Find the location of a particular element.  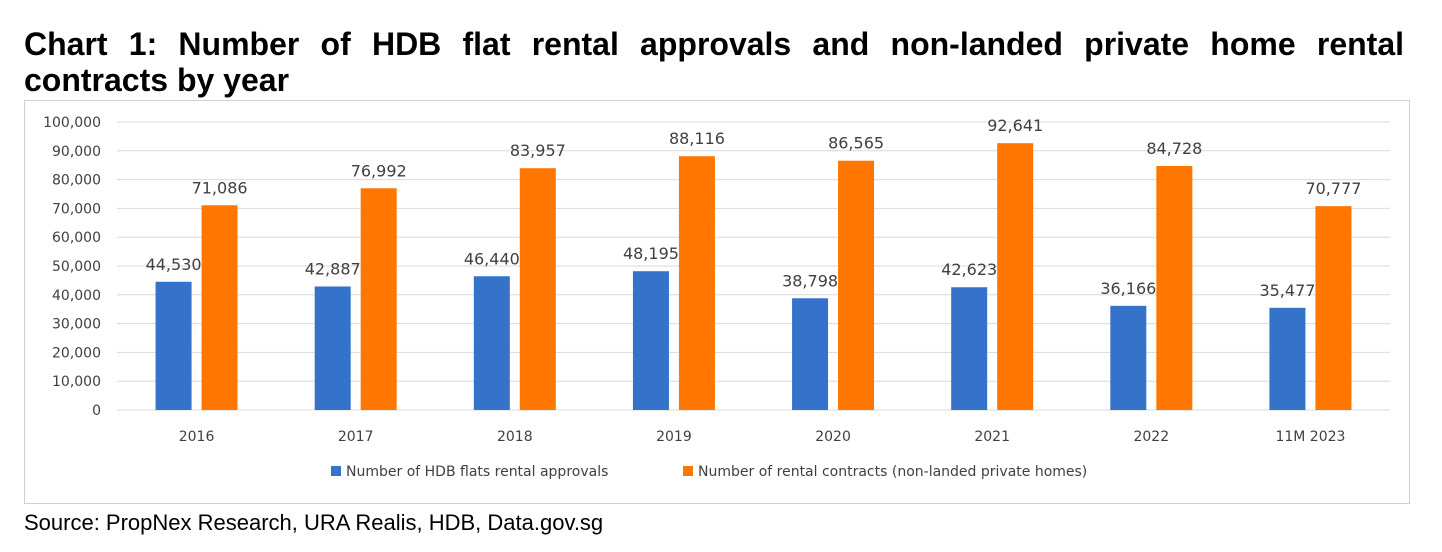

y-tick-label: 0 is located at coordinates (96, 411).